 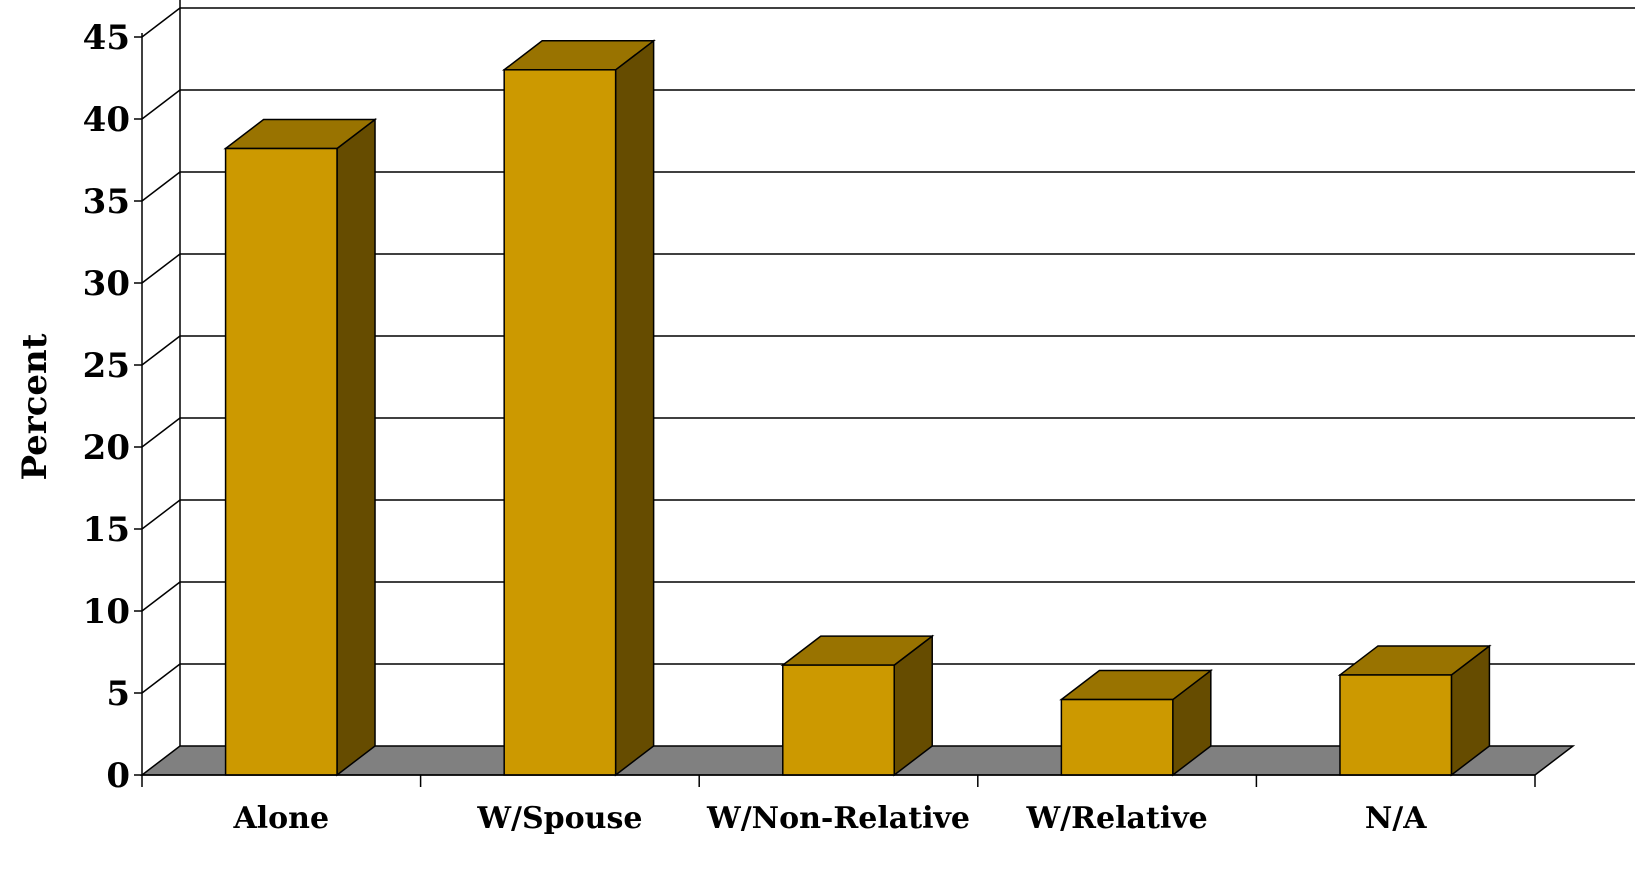 What do you see at coordinates (838, 818) in the screenshot?
I see `x-tick-label: W/Non-Relative` at bounding box center [838, 818].